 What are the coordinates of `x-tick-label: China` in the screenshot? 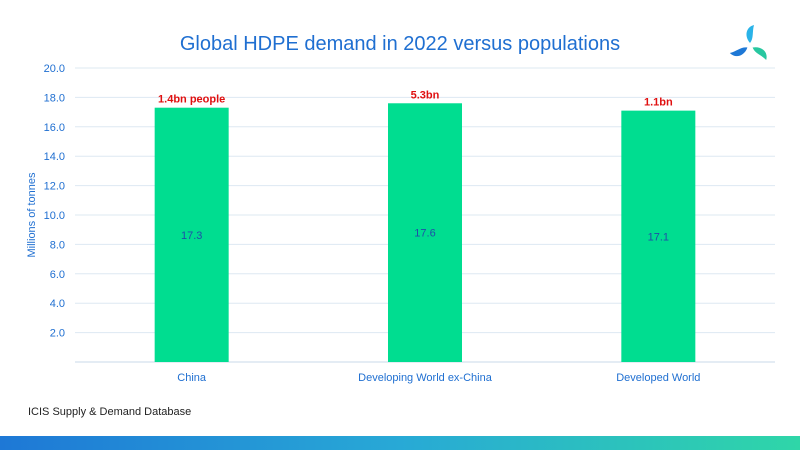 It's located at (192, 378).